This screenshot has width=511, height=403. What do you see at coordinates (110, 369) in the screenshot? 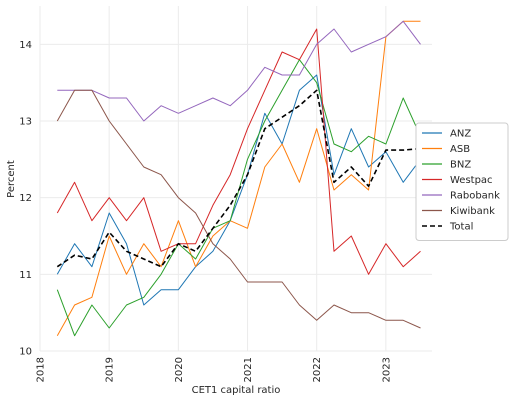
I see `x-tick-label: 2019` at bounding box center [110, 369].